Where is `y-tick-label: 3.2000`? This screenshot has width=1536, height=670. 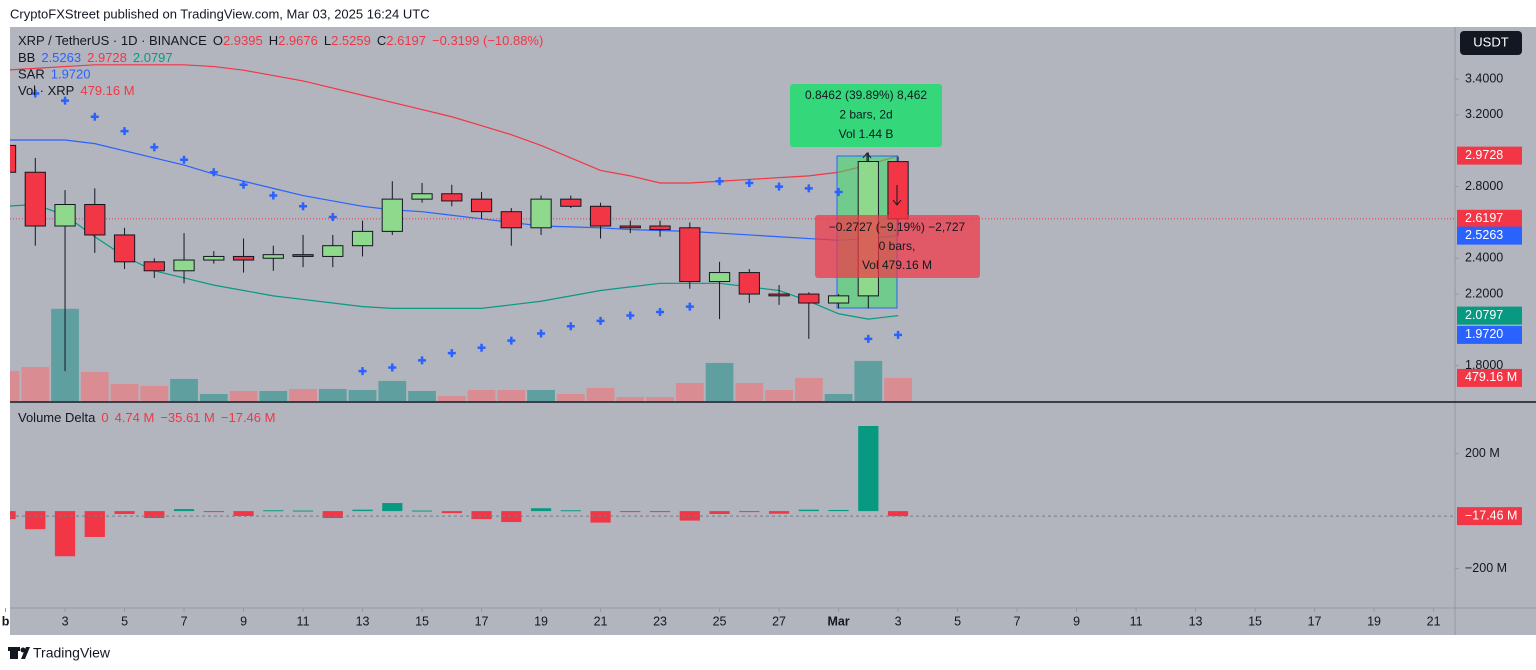 y-tick-label: 3.2000 is located at coordinates (1484, 114).